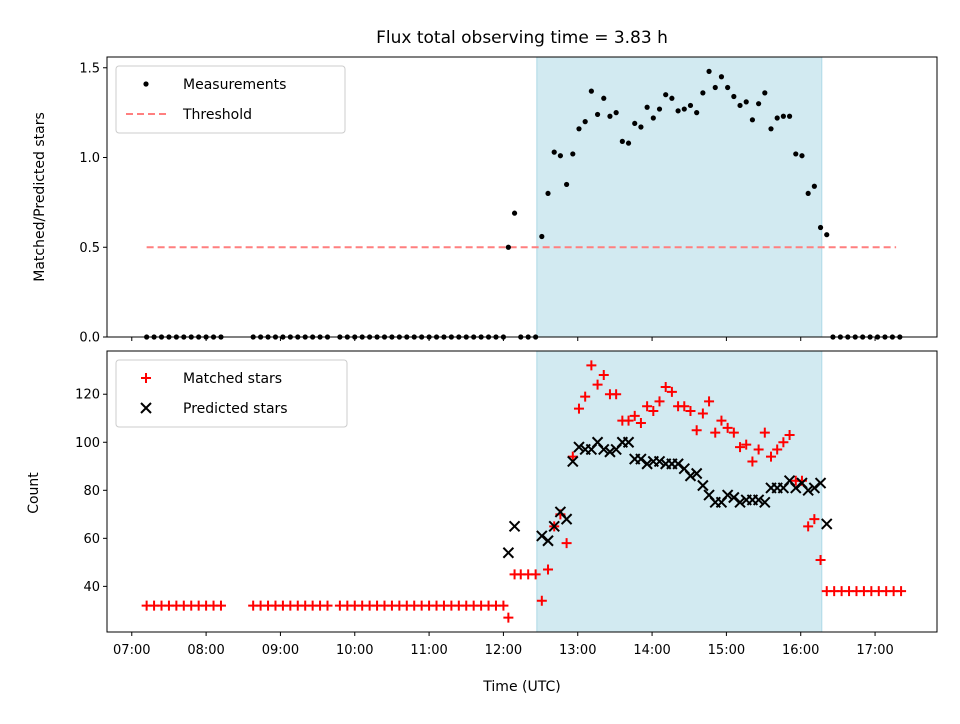  Describe the element at coordinates (217, 115) in the screenshot. I see `legend-label: Threshold` at that location.